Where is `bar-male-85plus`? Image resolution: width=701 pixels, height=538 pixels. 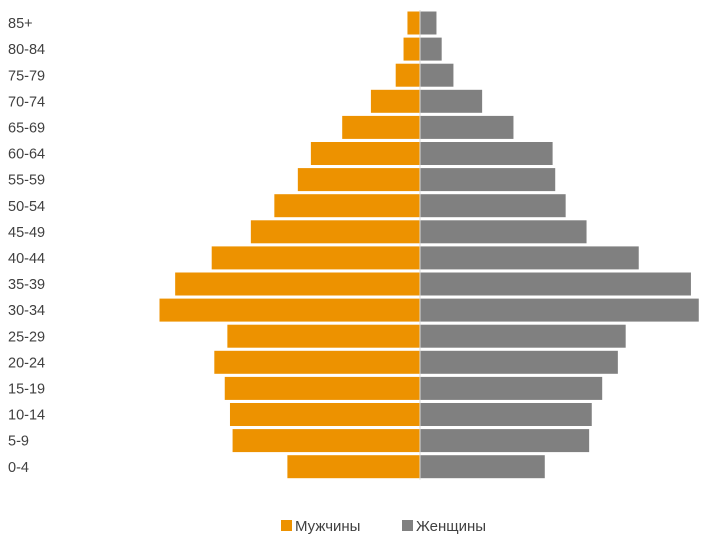 bar-male-85plus is located at coordinates (413, 23).